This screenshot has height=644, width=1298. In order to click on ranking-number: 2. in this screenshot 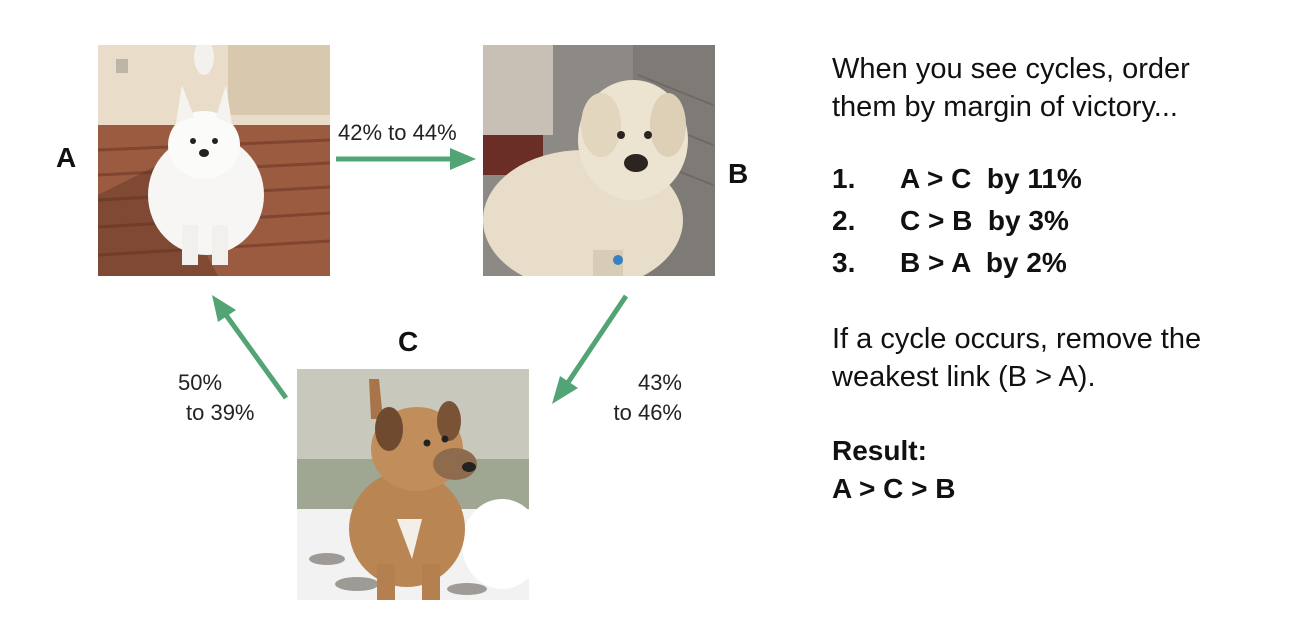, I will do `click(844, 220)`.